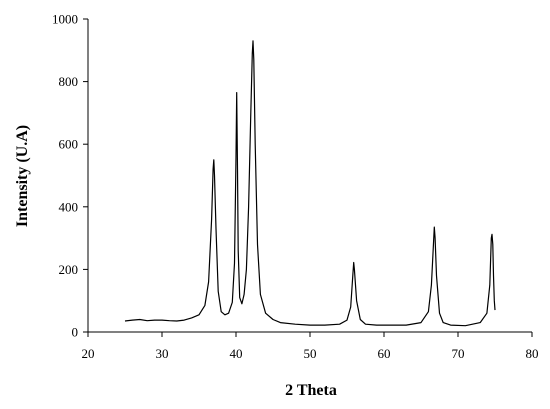  I want to click on y-tick-label: 400, so click(69, 206).